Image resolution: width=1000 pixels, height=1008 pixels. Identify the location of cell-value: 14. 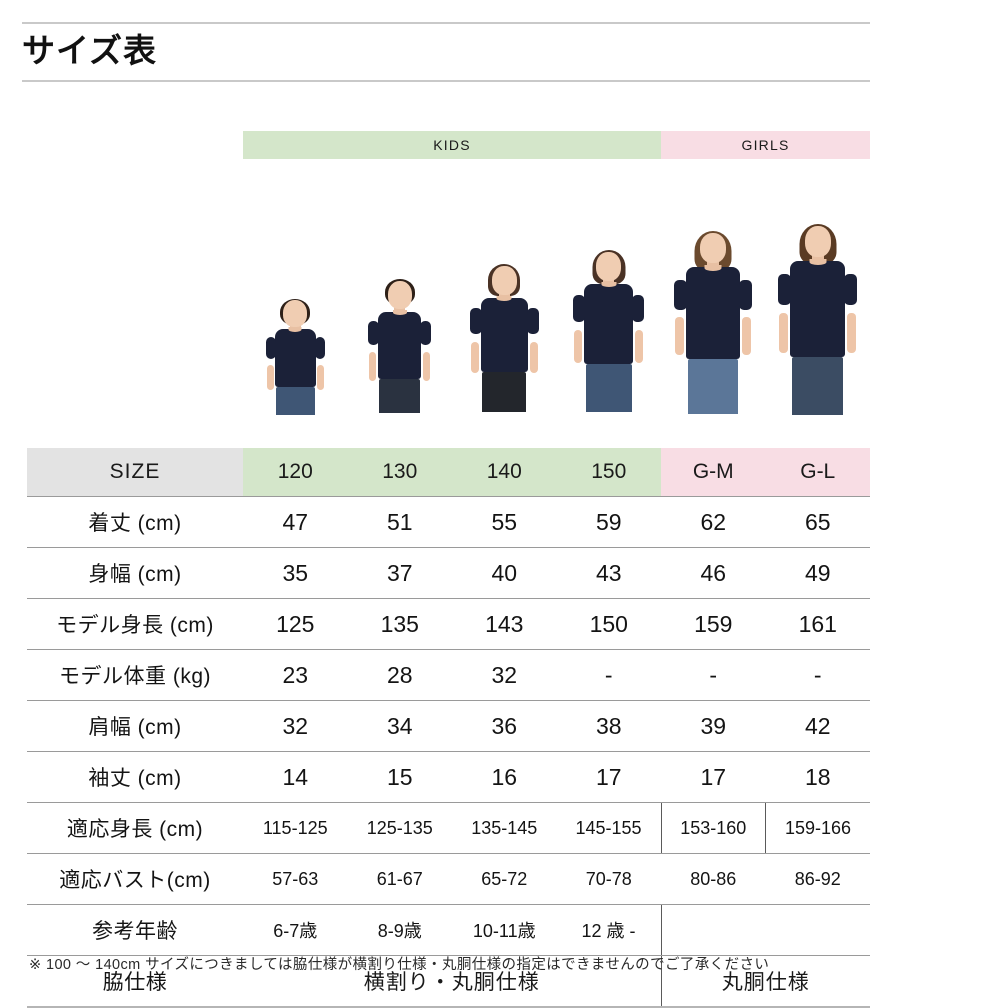
(295, 777).